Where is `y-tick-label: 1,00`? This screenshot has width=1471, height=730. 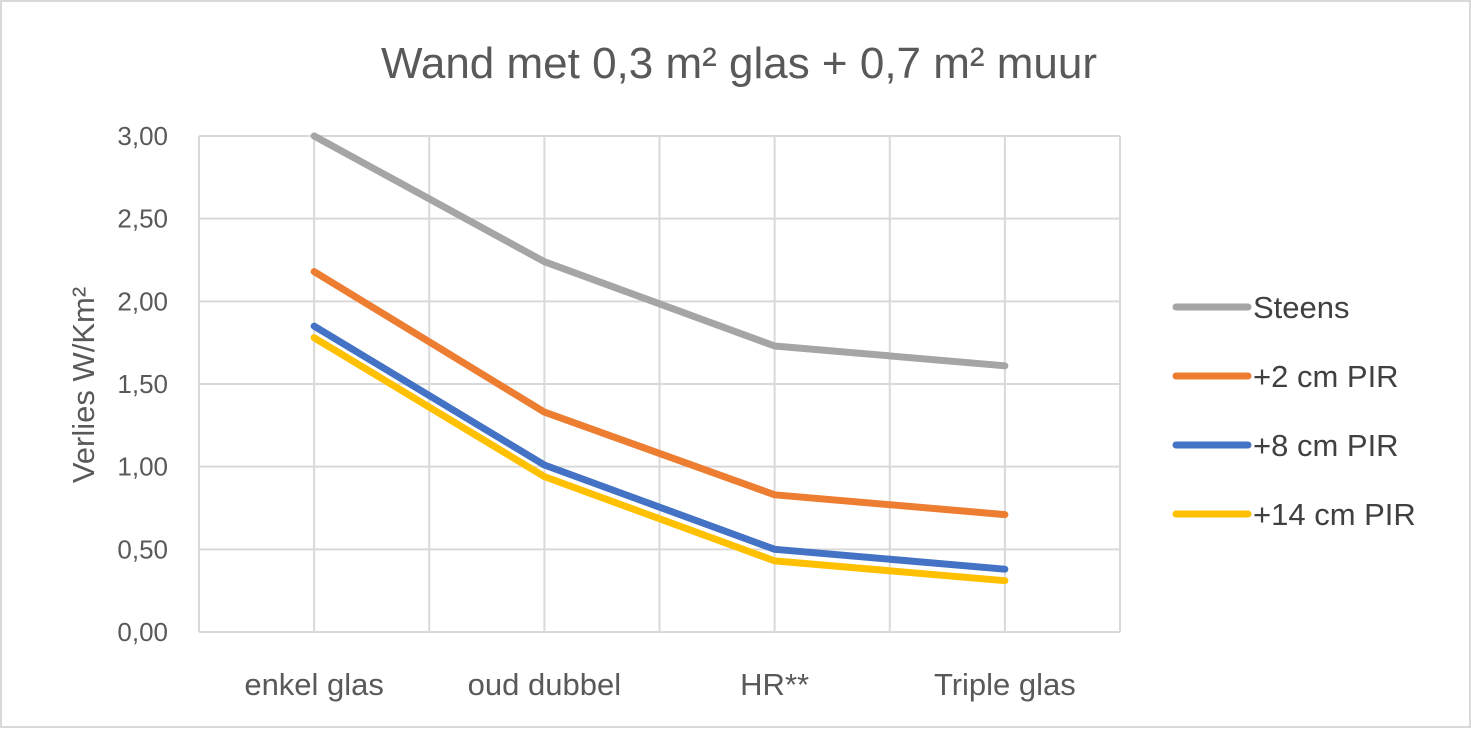 y-tick-label: 1,00 is located at coordinates (142, 467).